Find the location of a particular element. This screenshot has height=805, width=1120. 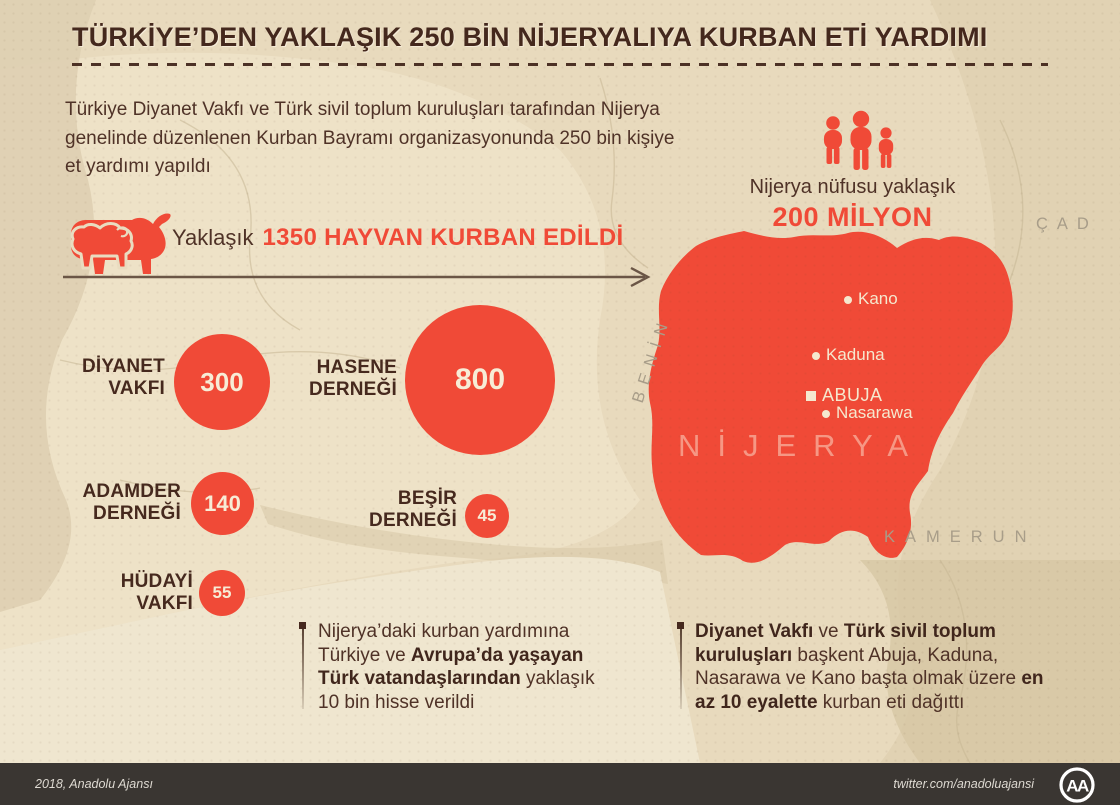

org-bubble-hudayi-vakfi: 55 is located at coordinates (222, 593).